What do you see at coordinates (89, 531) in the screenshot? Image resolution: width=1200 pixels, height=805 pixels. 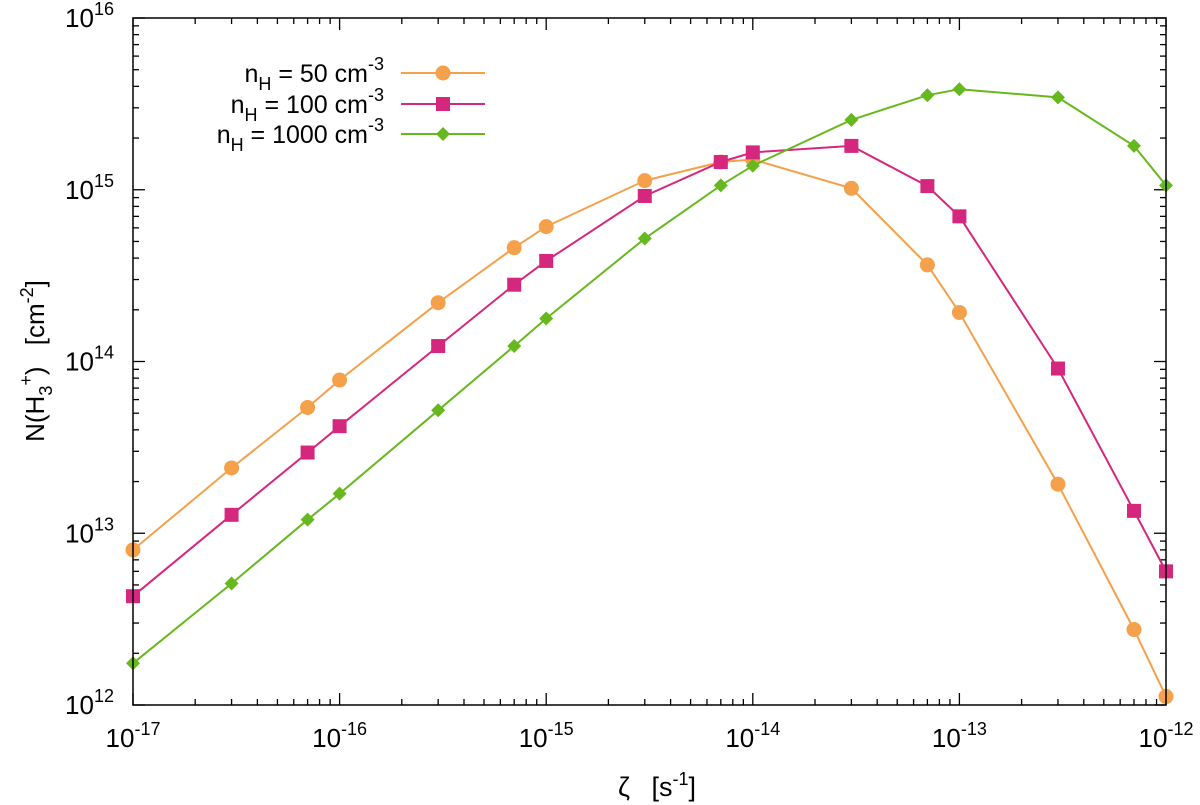 I see `y-tick-label: 1013` at bounding box center [89, 531].